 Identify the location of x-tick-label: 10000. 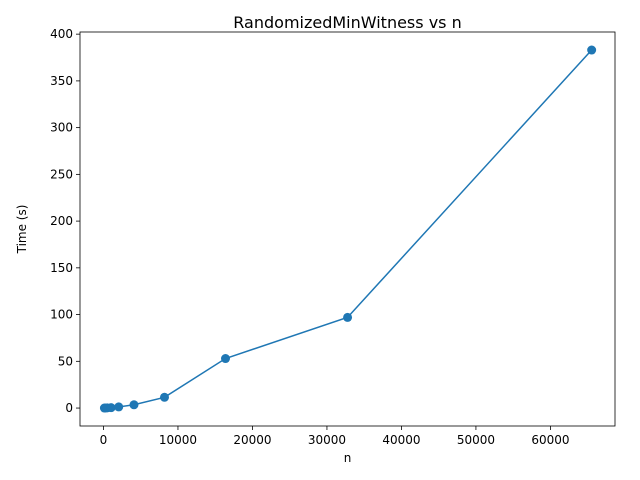
(178, 440).